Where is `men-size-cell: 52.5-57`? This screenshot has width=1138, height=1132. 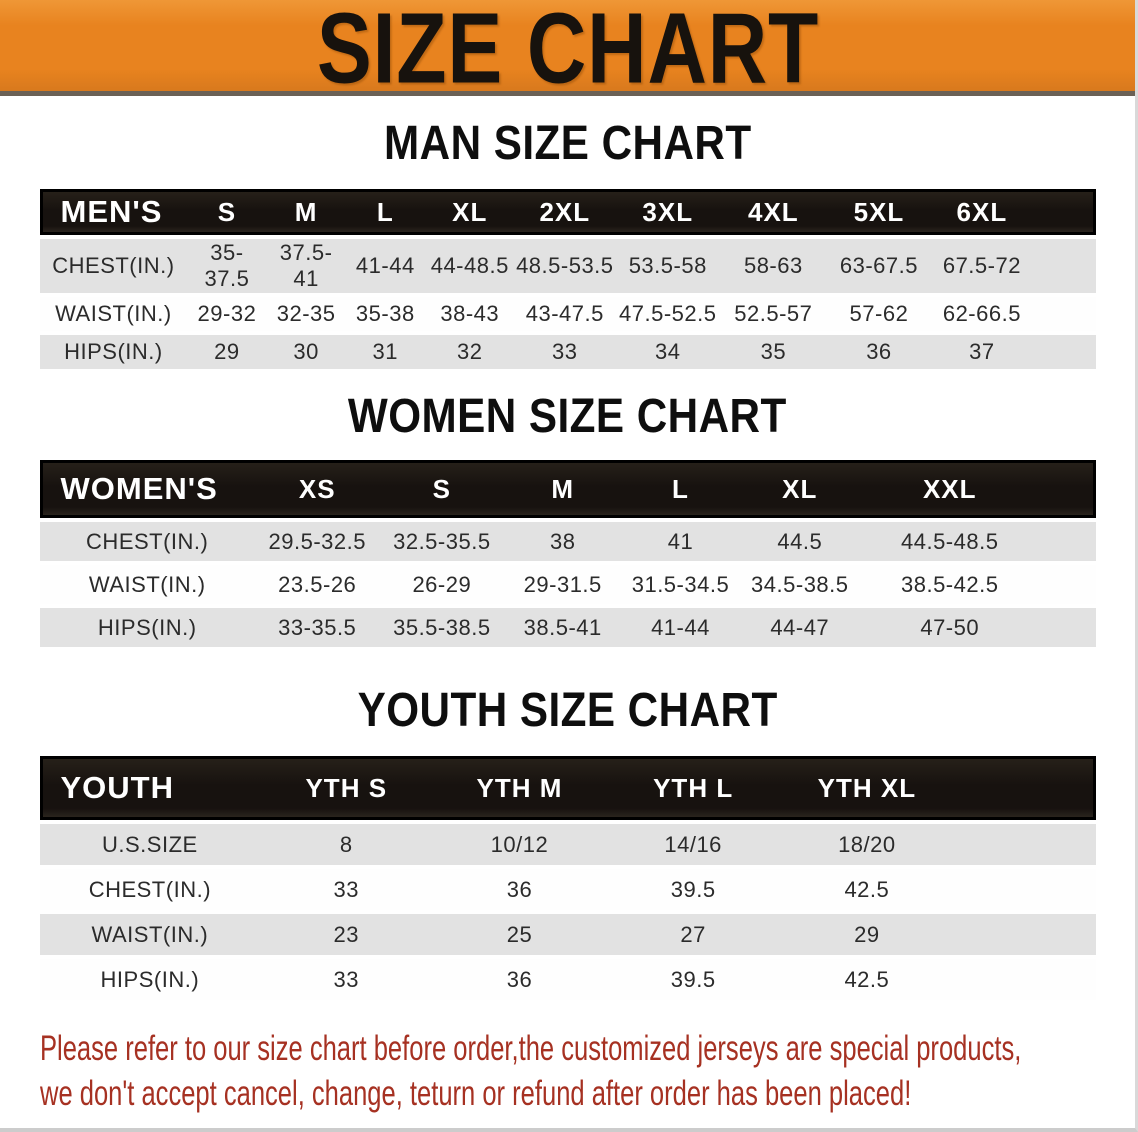
men-size-cell: 52.5-57 is located at coordinates (773, 312).